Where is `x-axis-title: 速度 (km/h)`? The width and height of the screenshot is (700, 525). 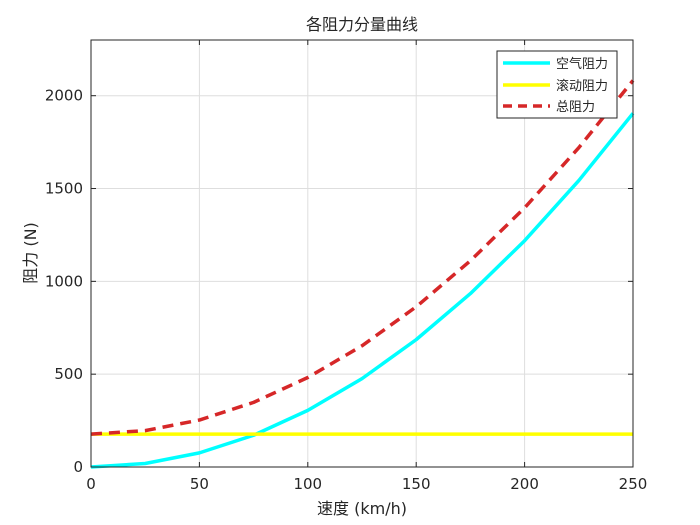 x-axis-title: 速度 (km/h) is located at coordinates (362, 508).